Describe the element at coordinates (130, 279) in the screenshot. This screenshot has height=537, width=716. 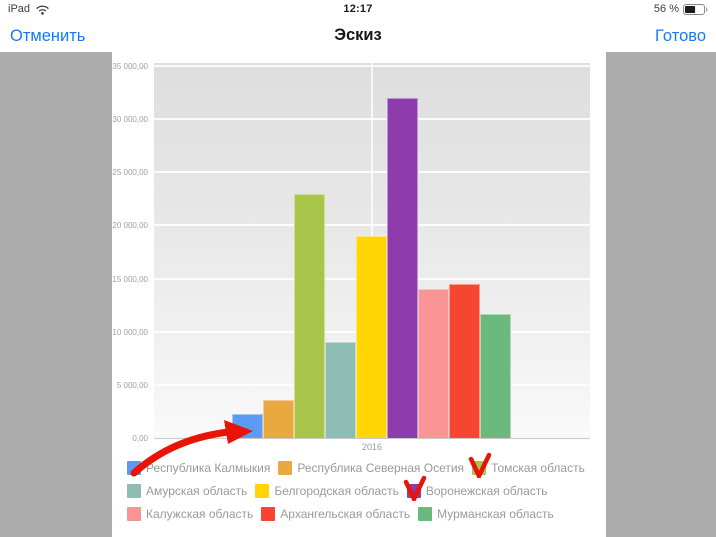
I see `y-axis-tick-label: 15 000,00` at that location.